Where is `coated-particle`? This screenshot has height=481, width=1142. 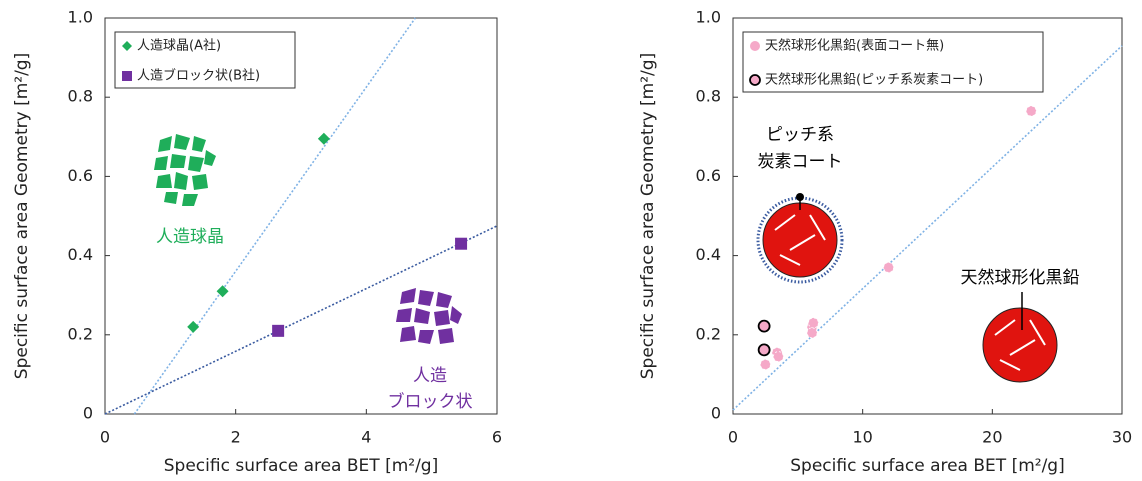 coated-particle is located at coordinates (800, 240).